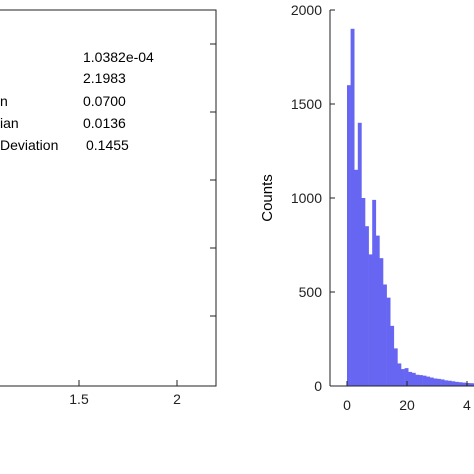 The height and width of the screenshot is (474, 474). What do you see at coordinates (467, 405) in the screenshot?
I see `histogram-x-tick-label: 4` at bounding box center [467, 405].